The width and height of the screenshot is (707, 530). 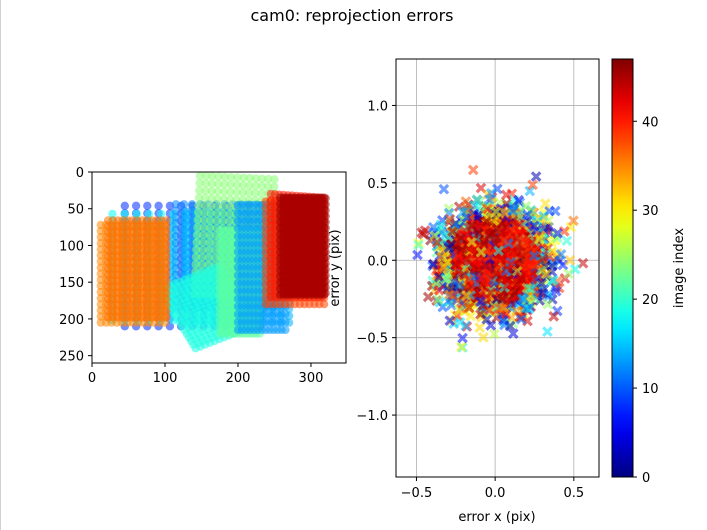 What do you see at coordinates (165, 378) in the screenshot?
I see `coverage-x-tick-label: 100` at bounding box center [165, 378].